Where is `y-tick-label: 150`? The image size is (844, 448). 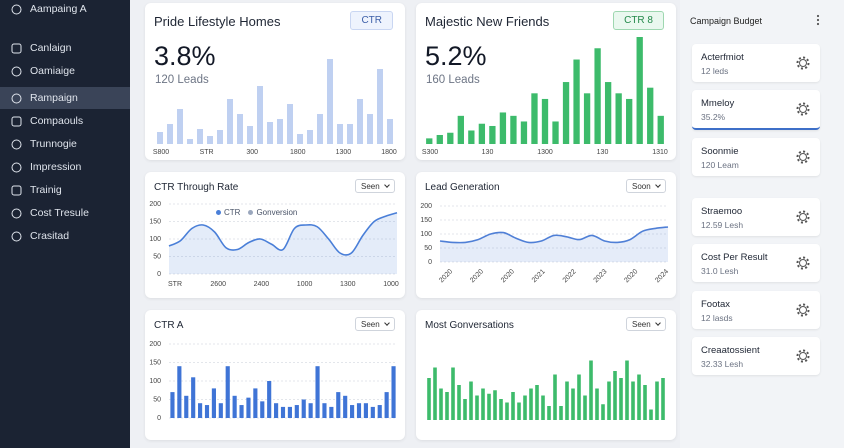
y-tick-label: 150 is located at coordinates (155, 221).